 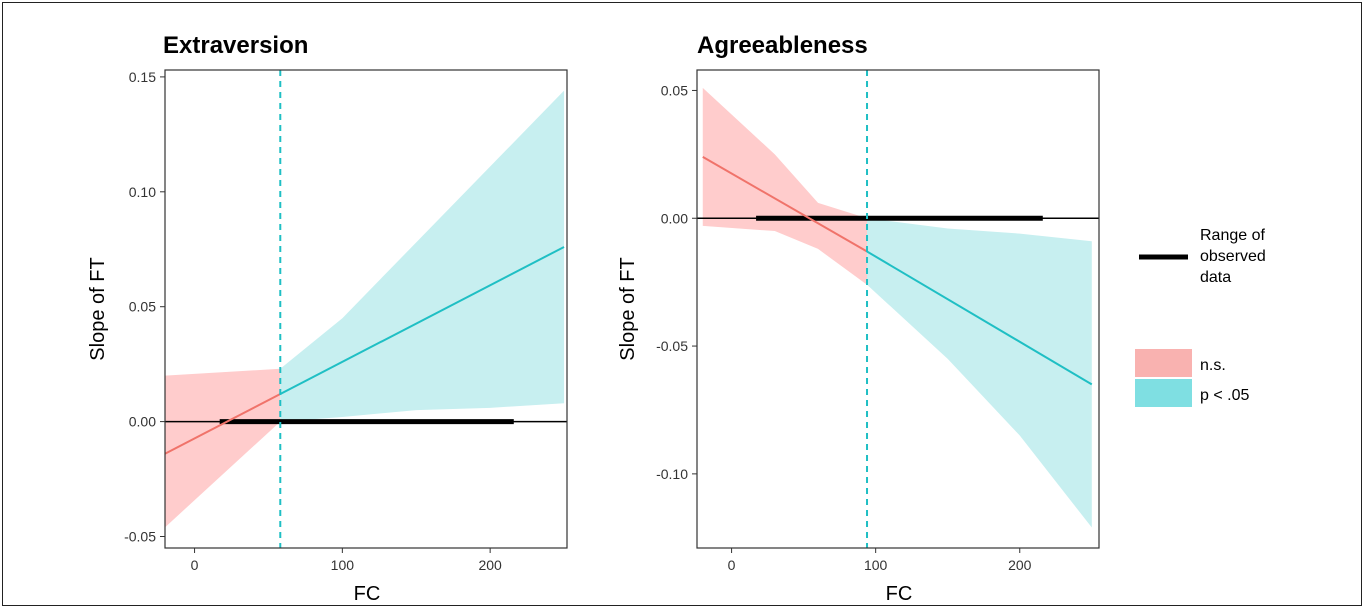 I want to click on legend-swatch-p05, so click(x=1163, y=393).